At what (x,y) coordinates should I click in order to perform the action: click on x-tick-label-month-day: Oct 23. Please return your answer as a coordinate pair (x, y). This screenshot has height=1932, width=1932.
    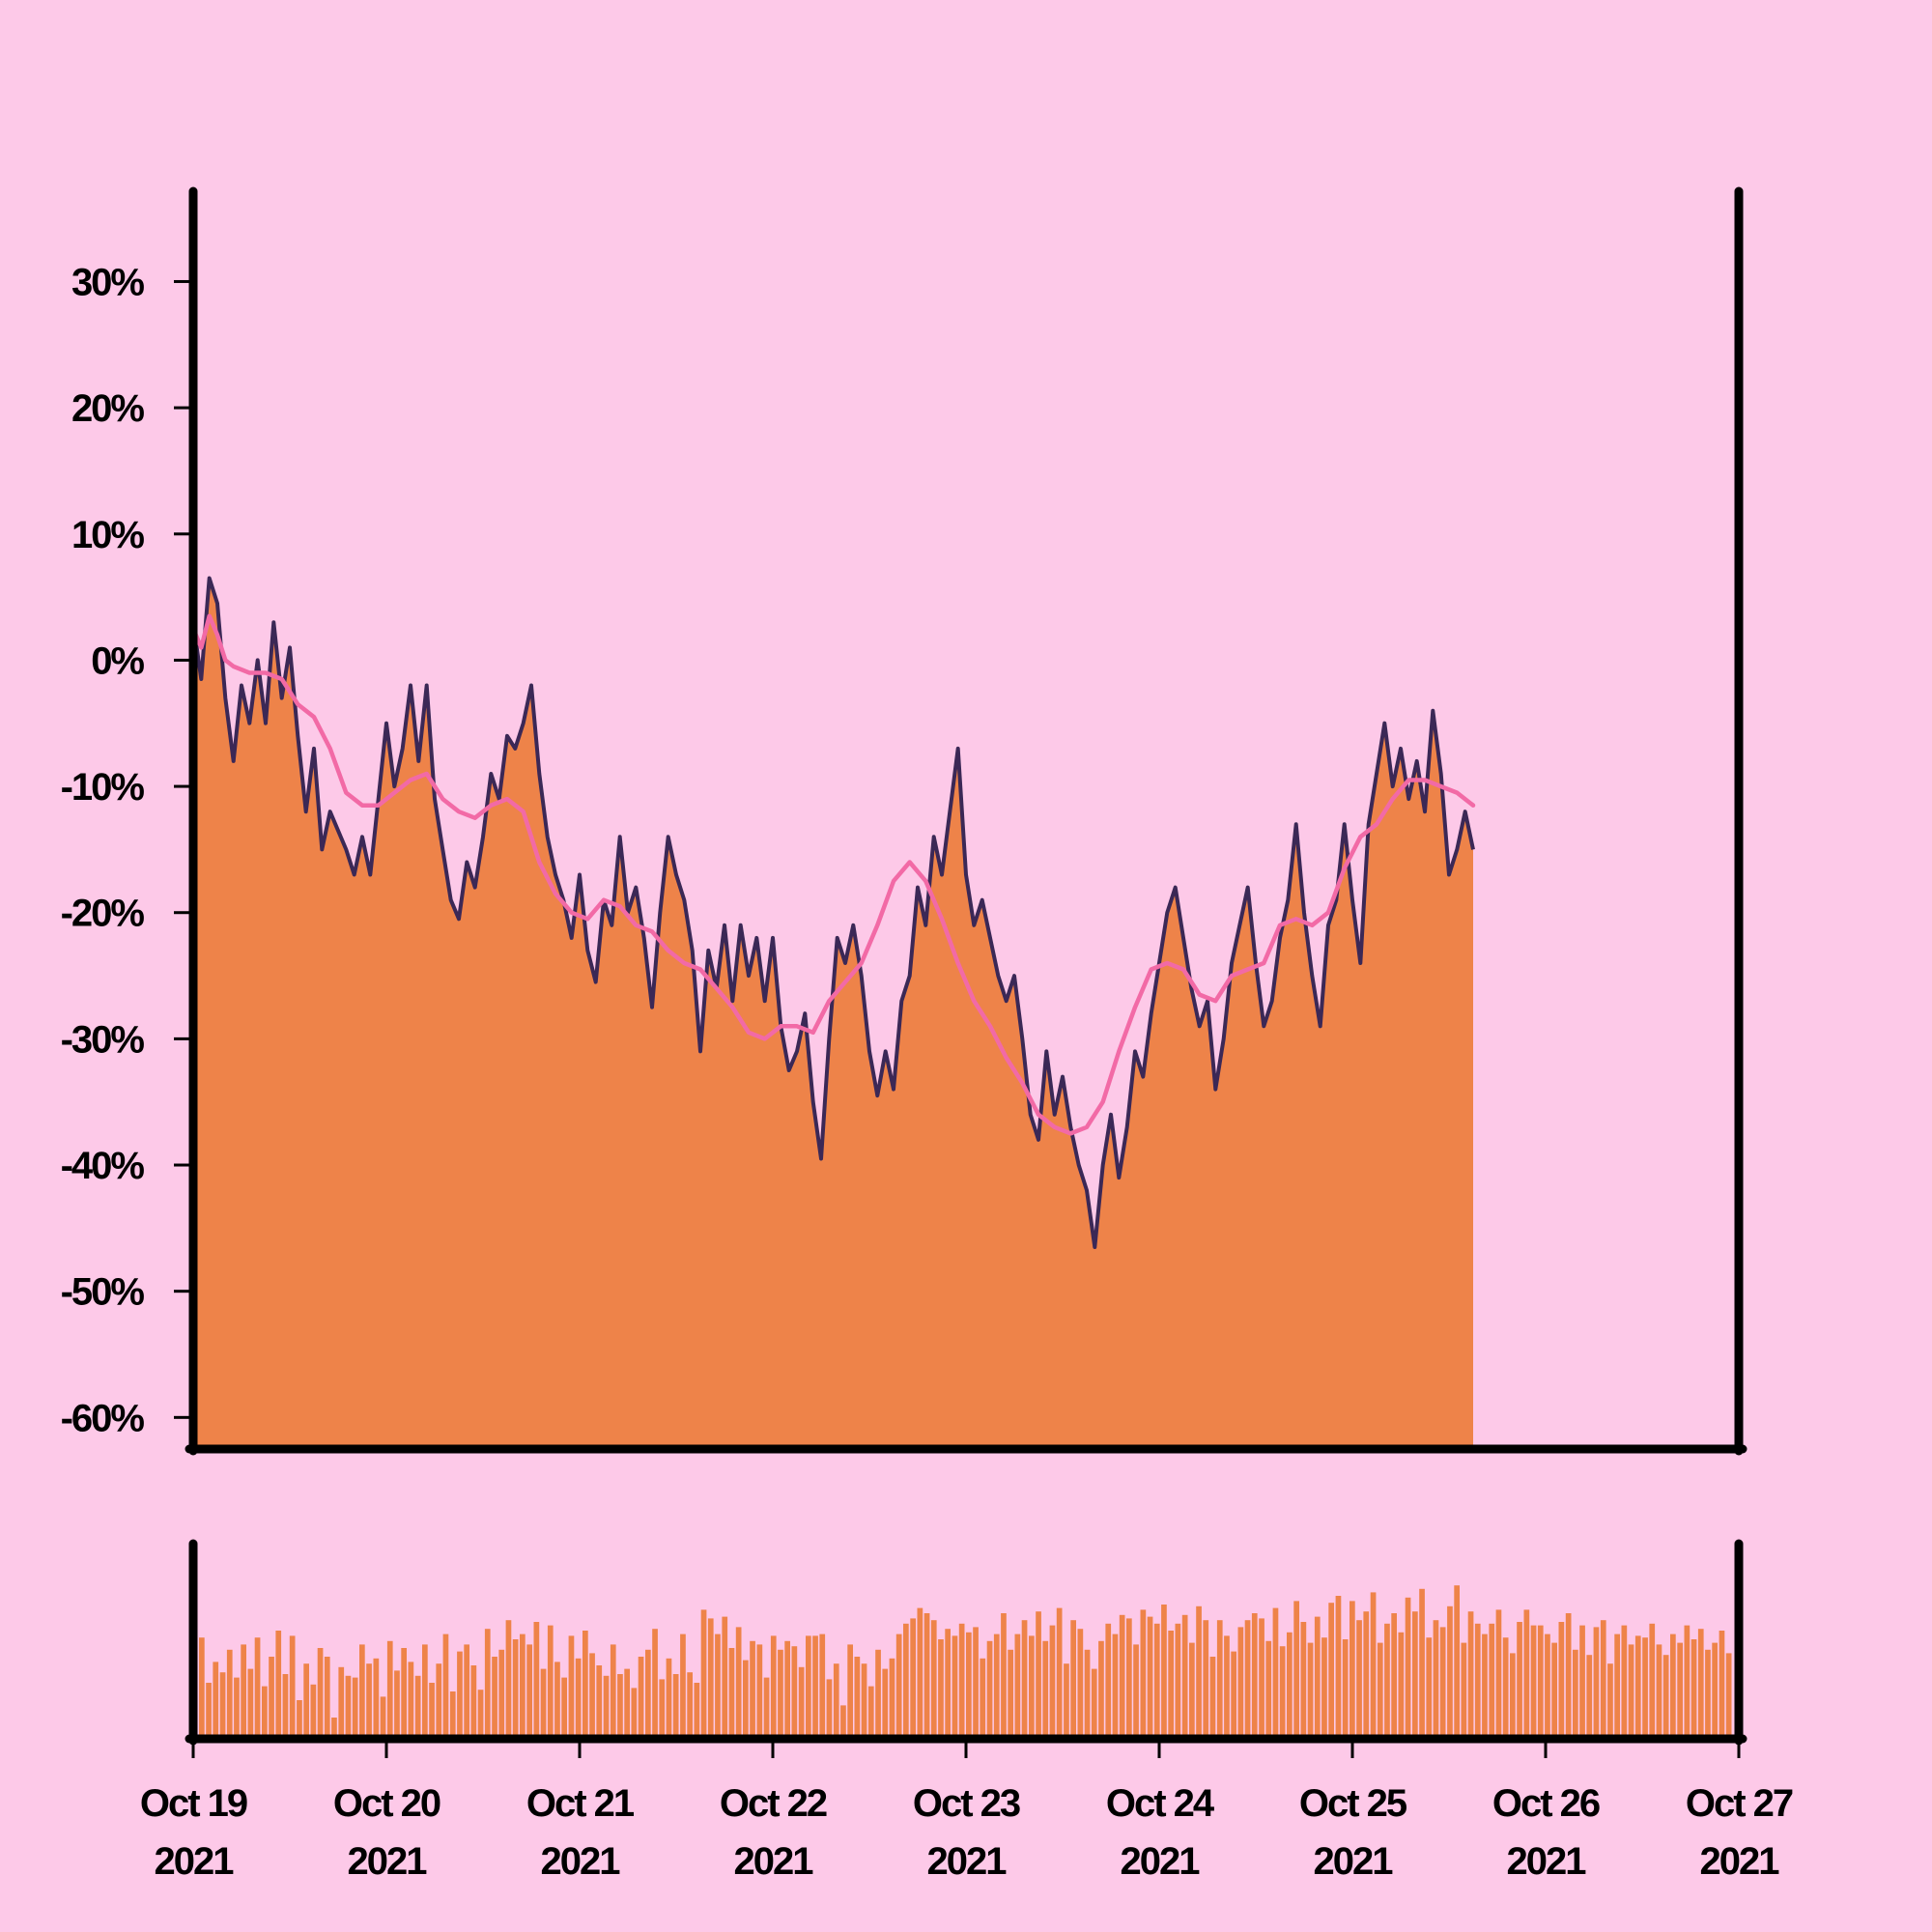
    Looking at the image, I should click on (966, 1803).